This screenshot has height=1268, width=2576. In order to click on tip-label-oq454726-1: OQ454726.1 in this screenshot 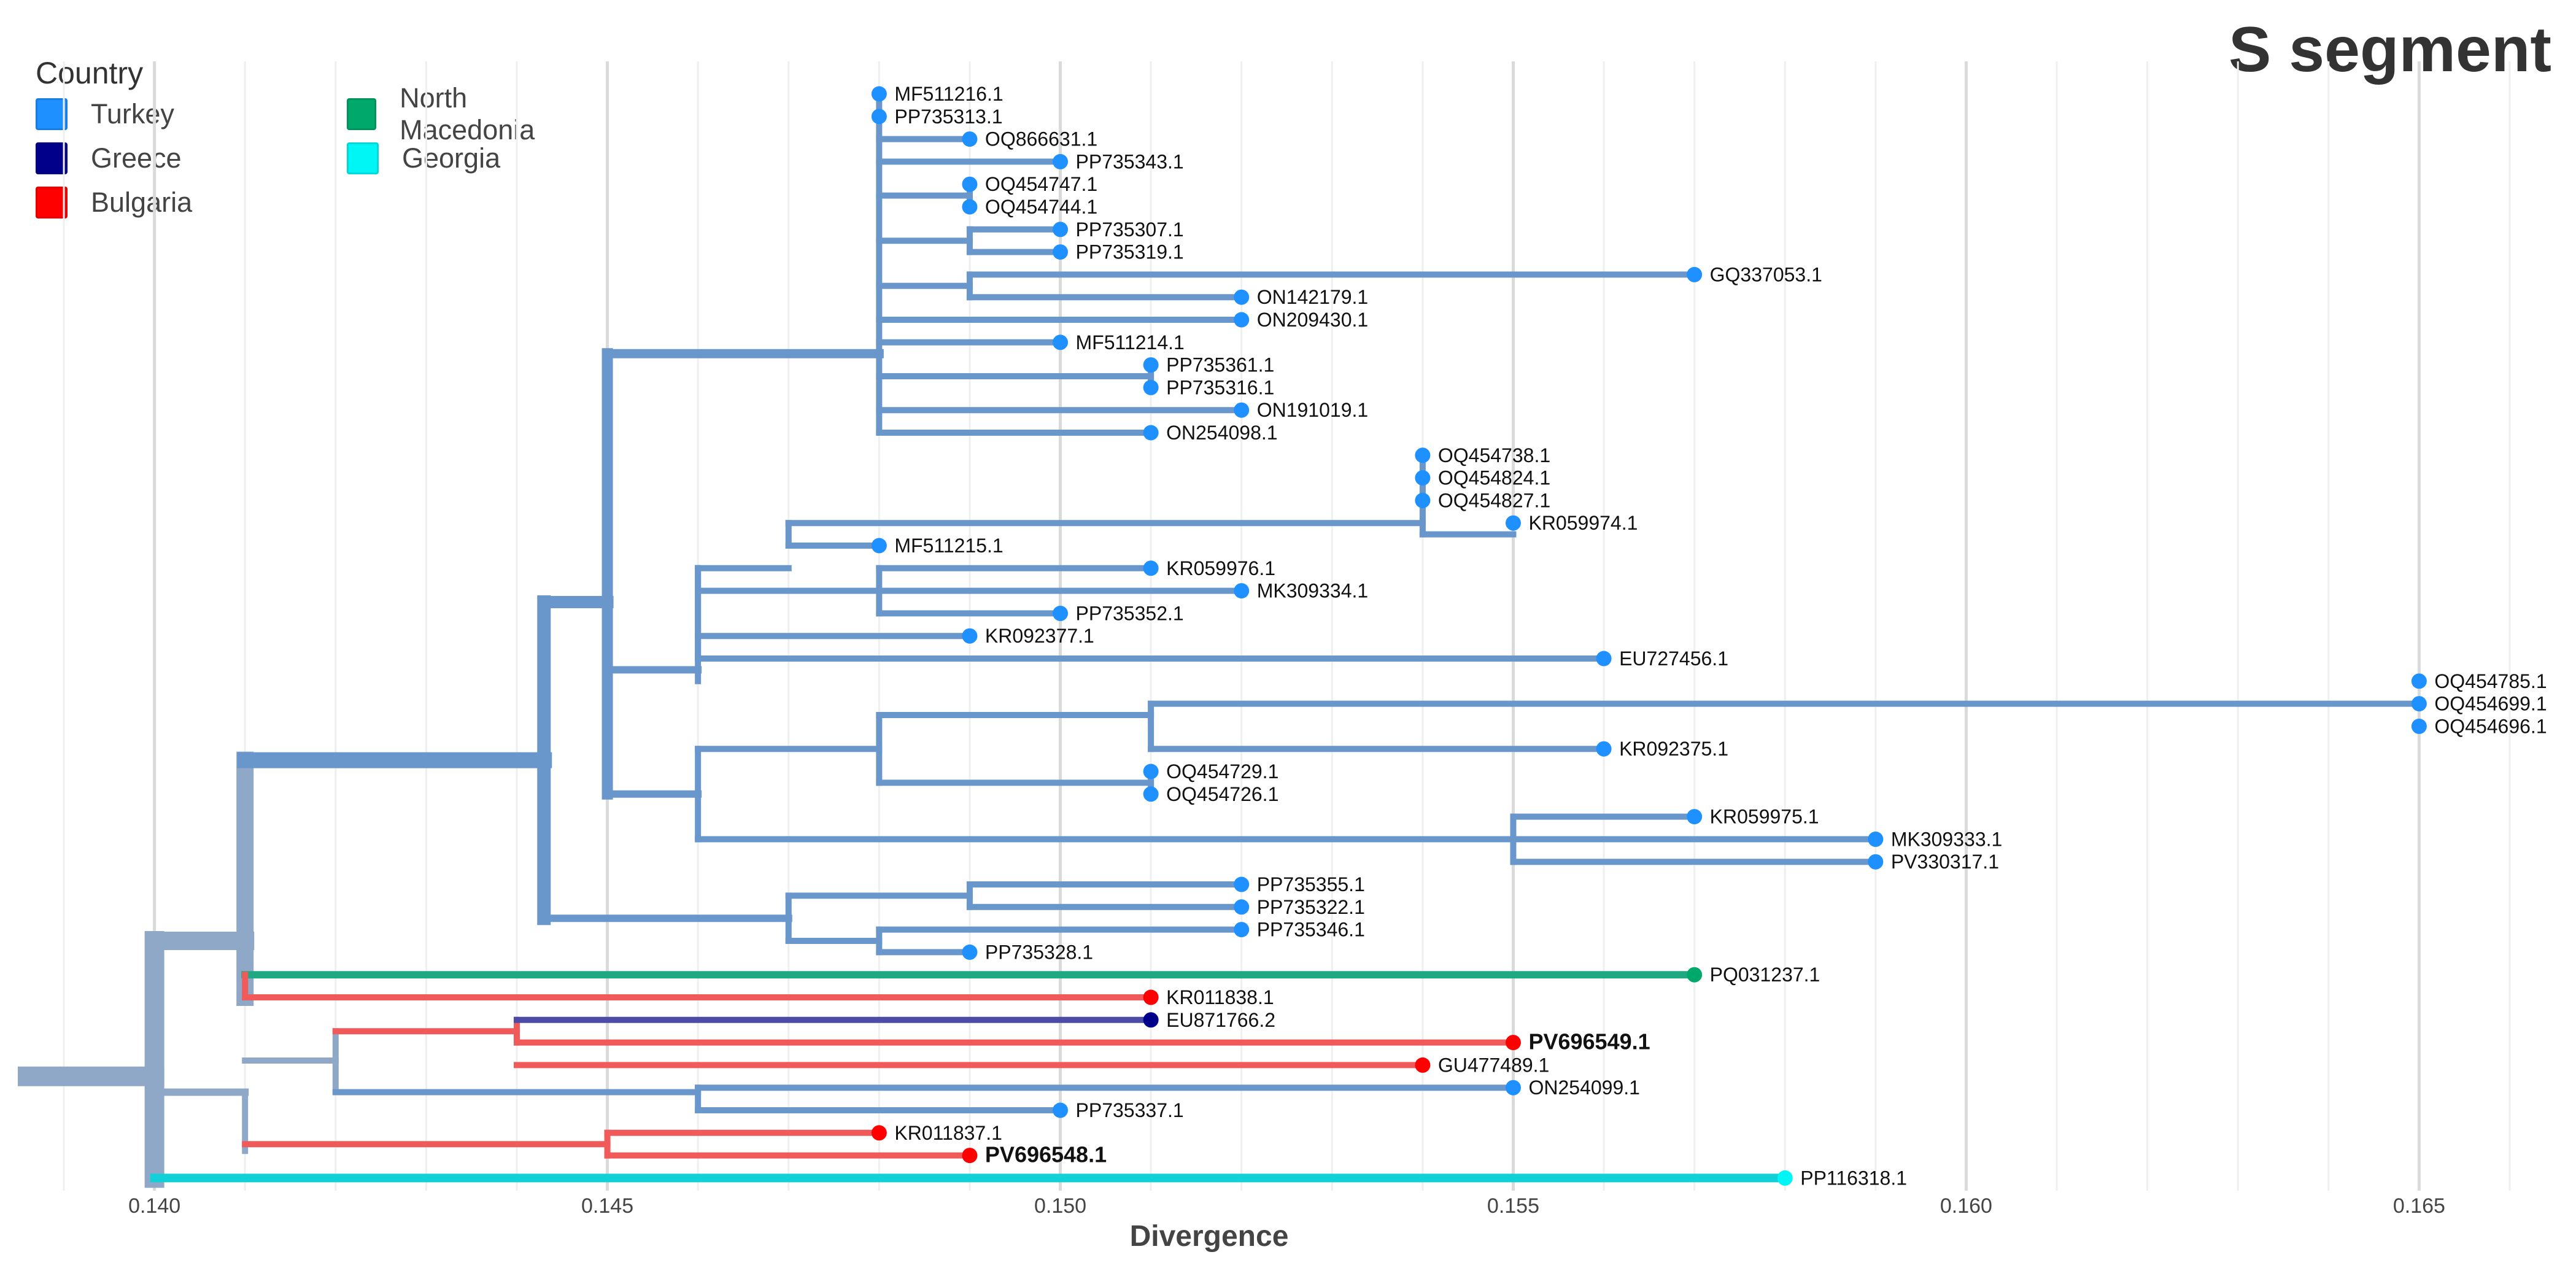, I will do `click(1222, 794)`.